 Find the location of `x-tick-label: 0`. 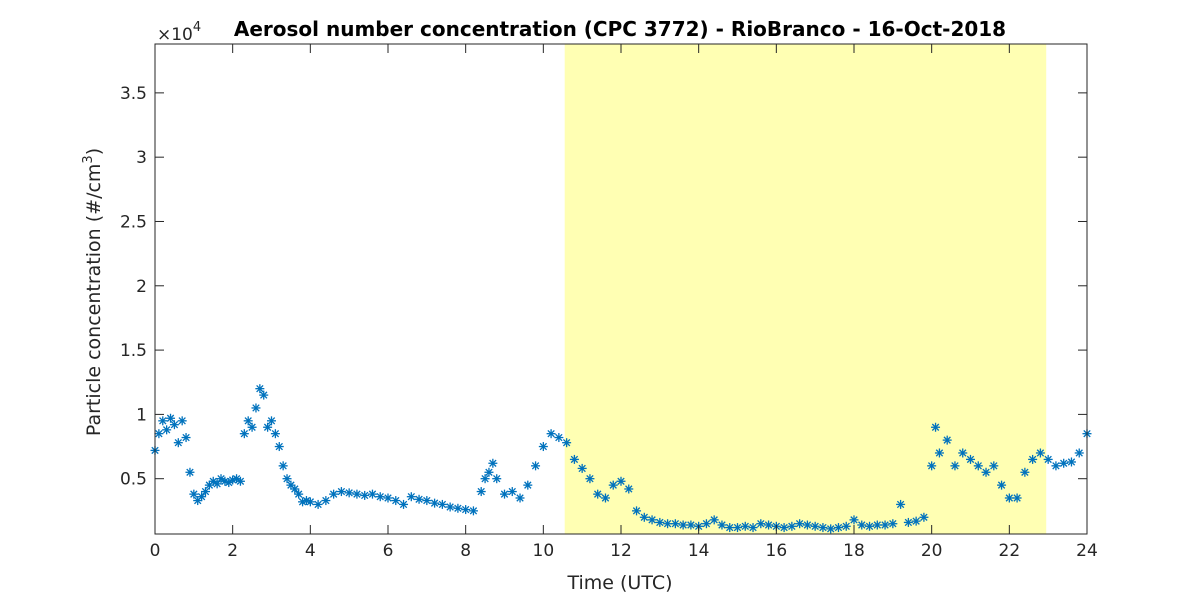

x-tick-label: 0 is located at coordinates (155, 551).